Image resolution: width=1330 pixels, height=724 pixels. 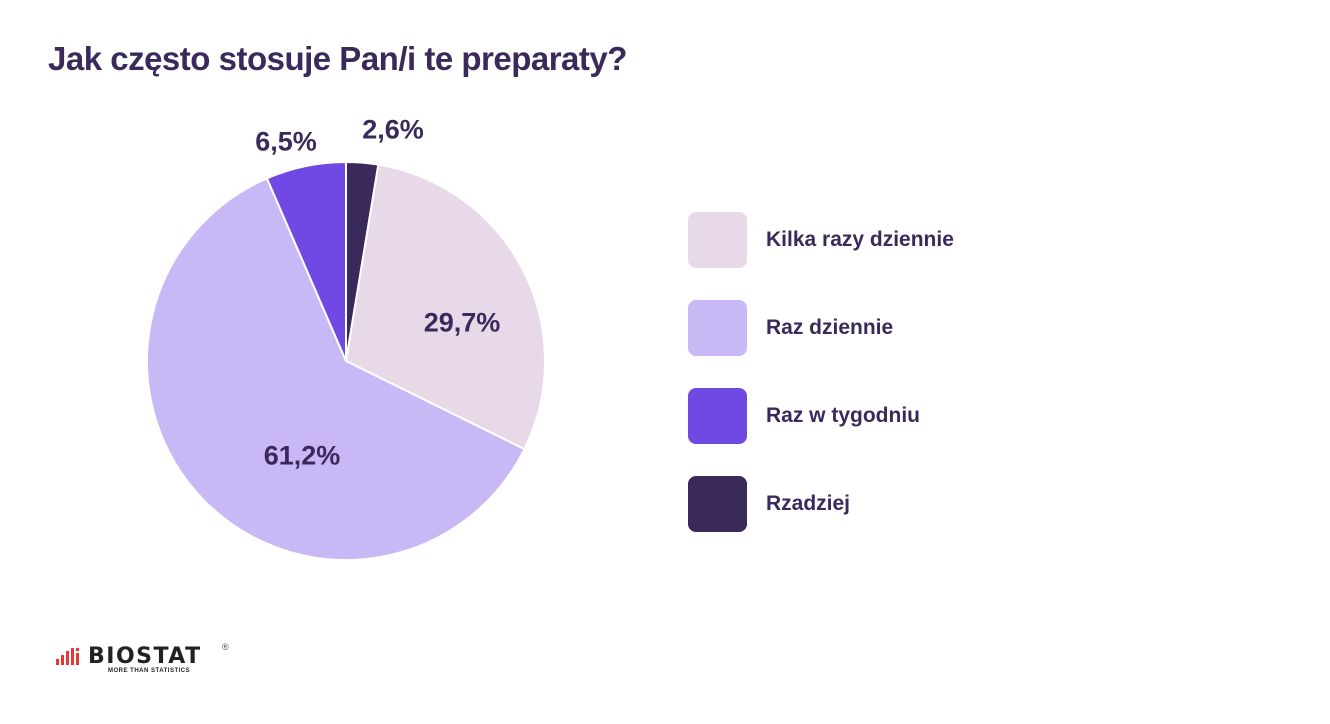 What do you see at coordinates (860, 239) in the screenshot?
I see `legend-label: Kilka razy dziennie` at bounding box center [860, 239].